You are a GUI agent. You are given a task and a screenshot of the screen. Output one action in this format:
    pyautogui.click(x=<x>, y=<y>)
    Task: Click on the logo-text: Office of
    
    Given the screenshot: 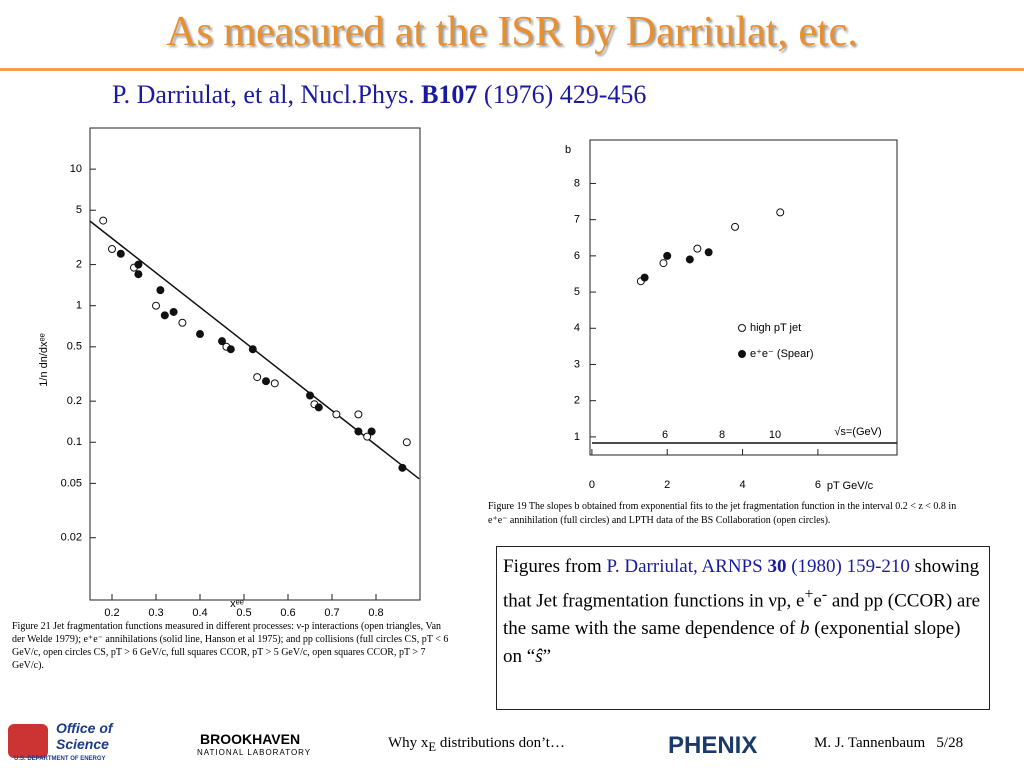 What is the action you would take?
    pyautogui.click(x=84, y=728)
    